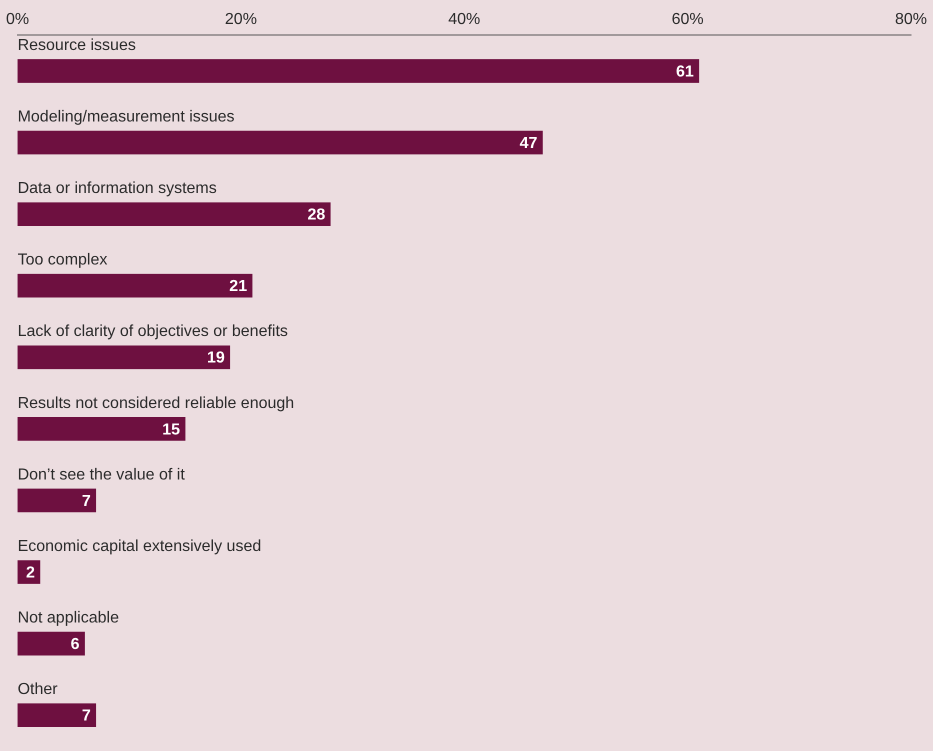  Describe the element at coordinates (75, 645) in the screenshot. I see `data-label: 6` at that location.